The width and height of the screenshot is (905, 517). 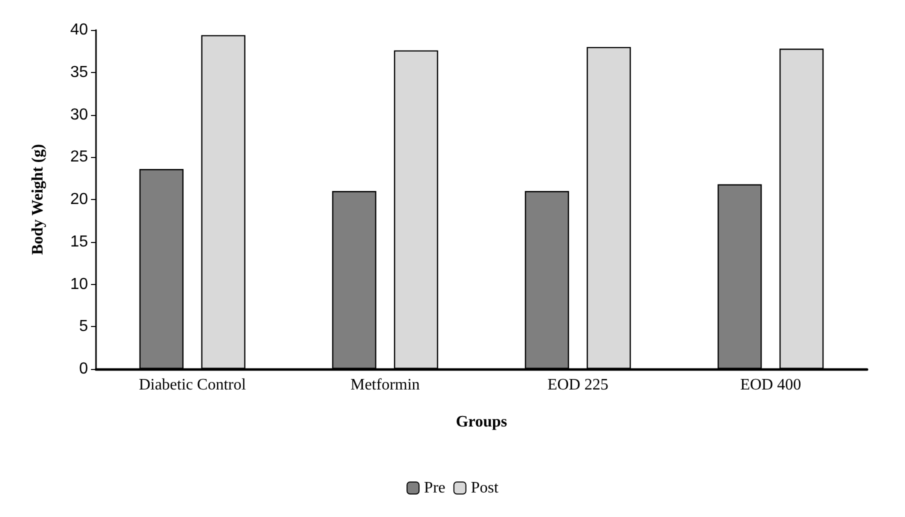 I want to click on x-tick-label: EOD 225, so click(x=577, y=385).